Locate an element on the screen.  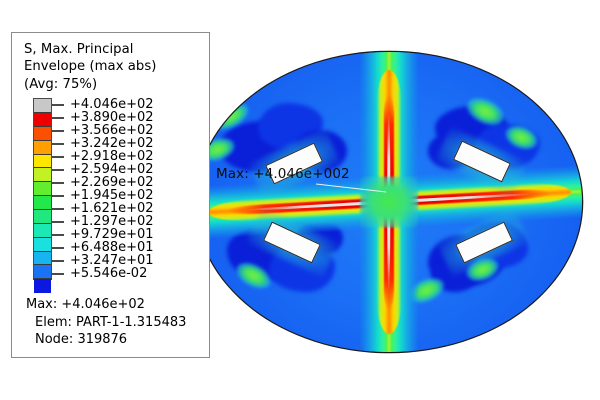
max-value-annotation: Max: +4.046e+002 is located at coordinates (283, 174).